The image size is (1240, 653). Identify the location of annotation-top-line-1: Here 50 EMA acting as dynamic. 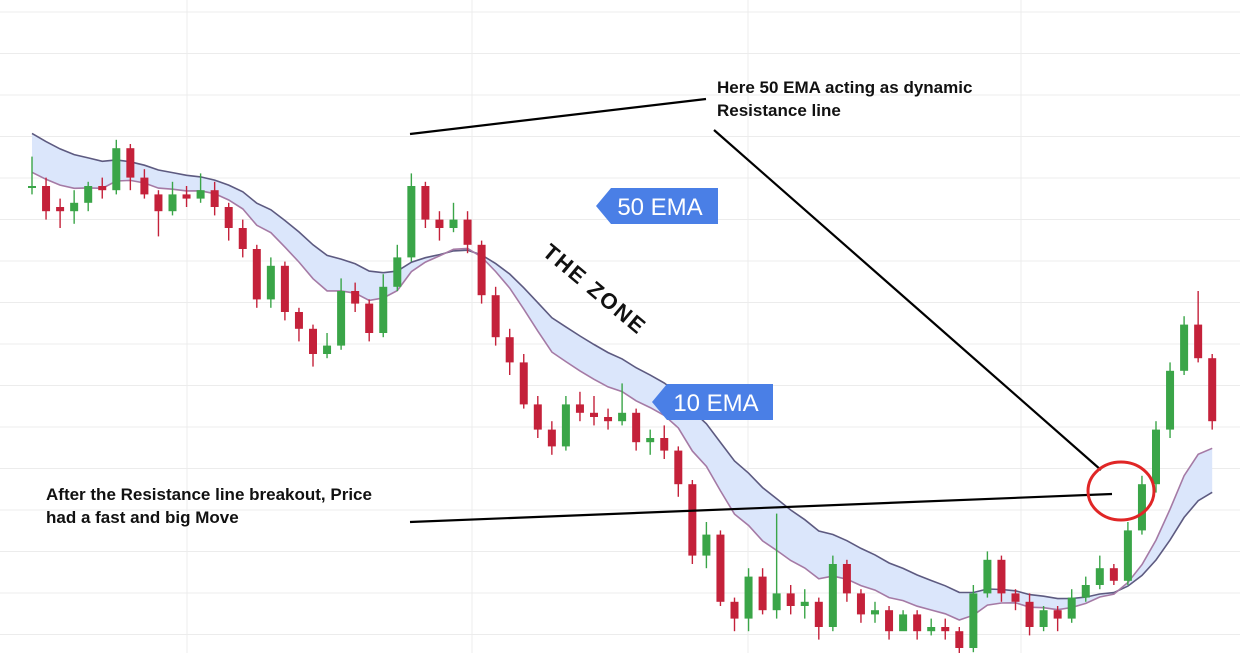
(844, 87).